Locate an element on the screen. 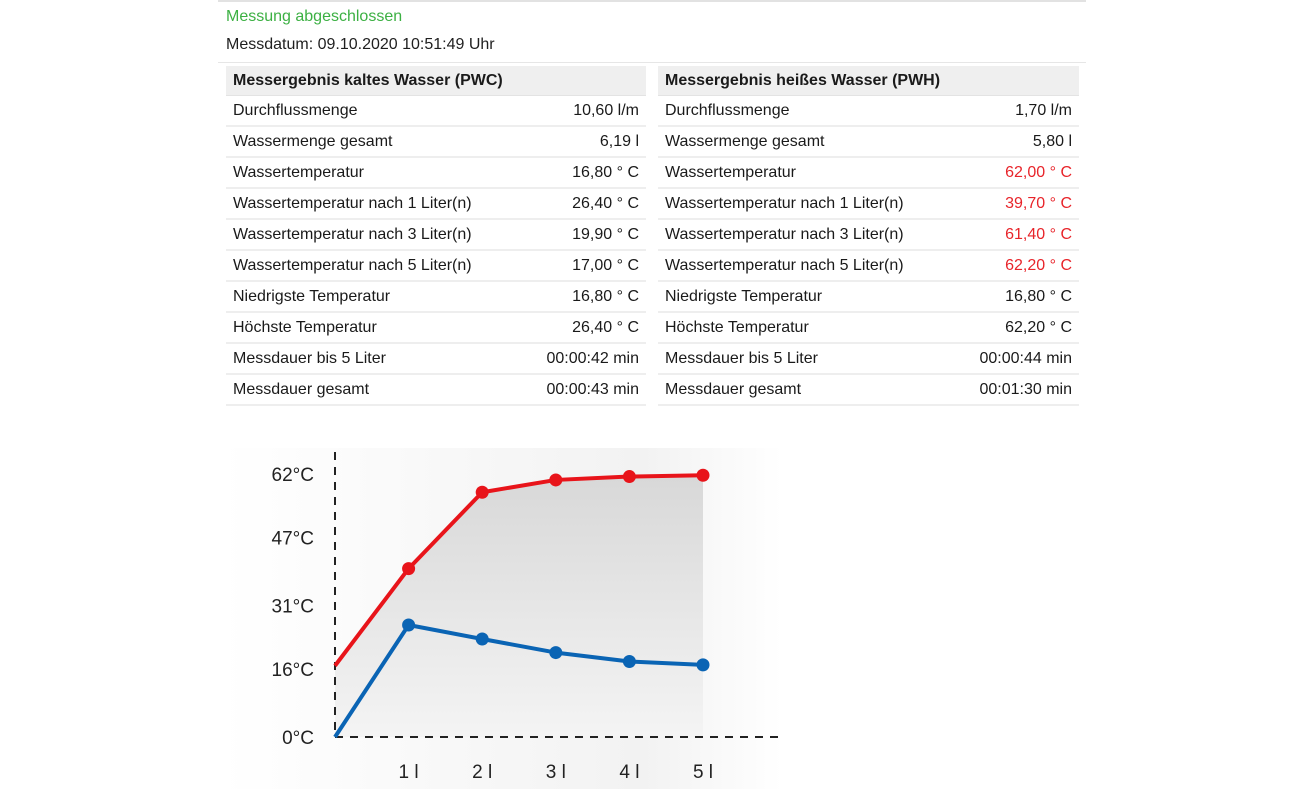 Image resolution: width=1300 pixels, height=789 pixels. y-tick-label: 31°C is located at coordinates (293, 607).